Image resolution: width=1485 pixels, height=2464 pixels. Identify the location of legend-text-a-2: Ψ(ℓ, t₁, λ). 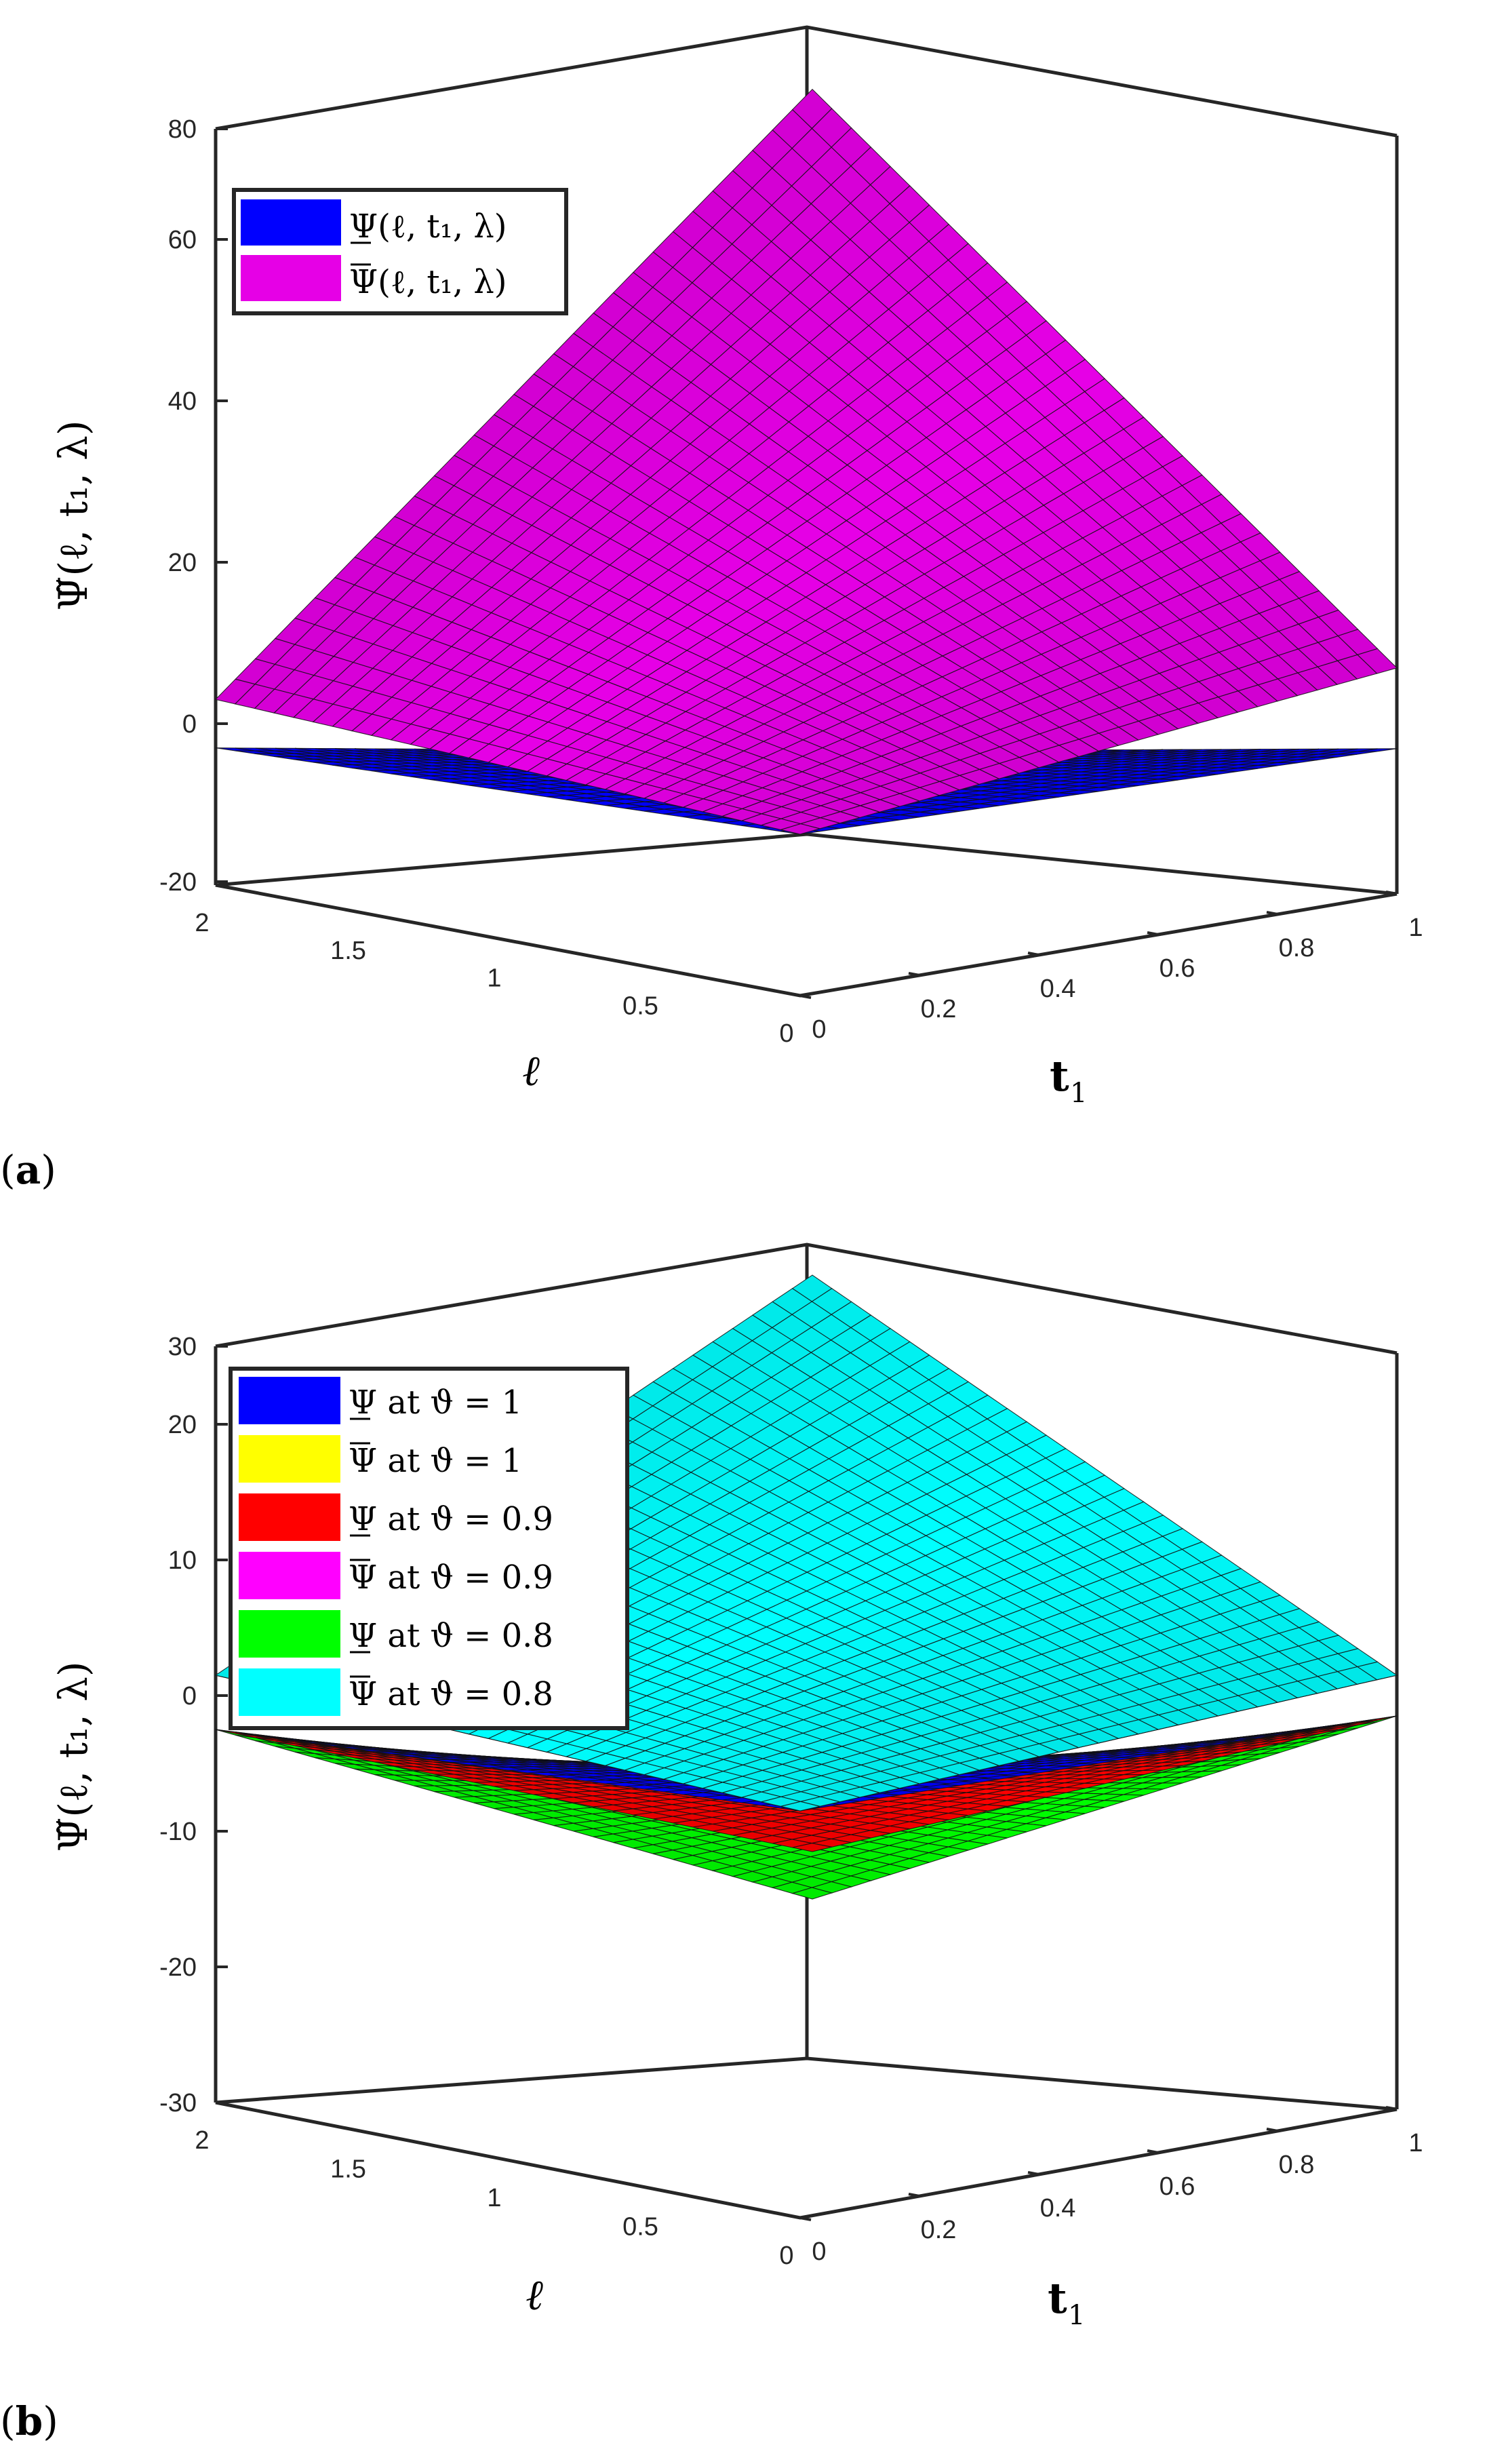
(428, 282).